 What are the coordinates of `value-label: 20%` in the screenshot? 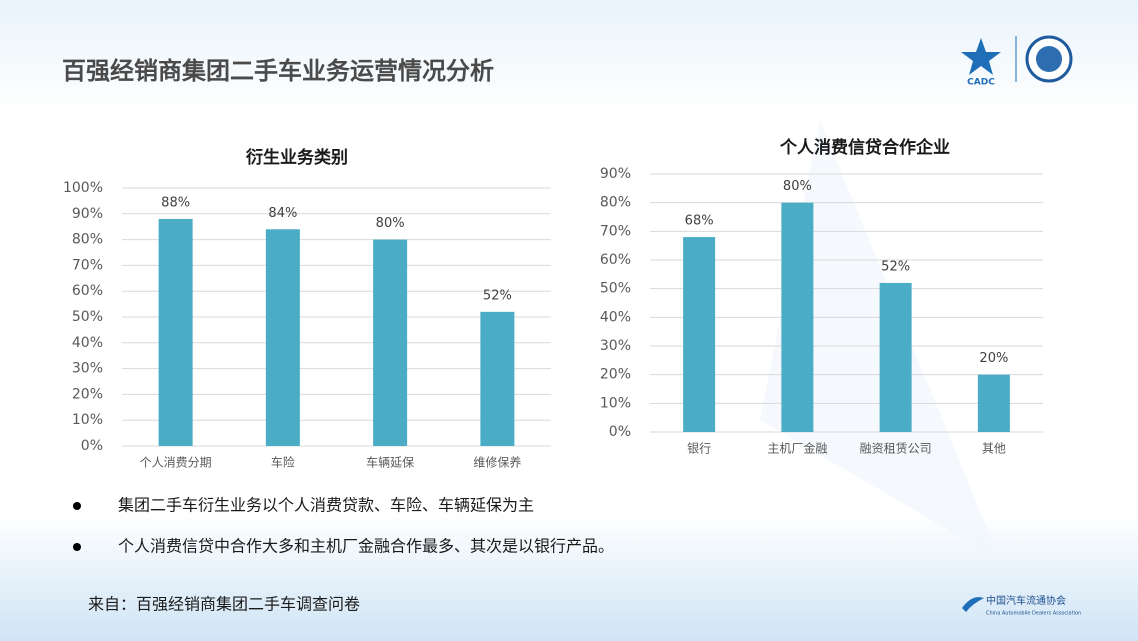 It's located at (993, 358).